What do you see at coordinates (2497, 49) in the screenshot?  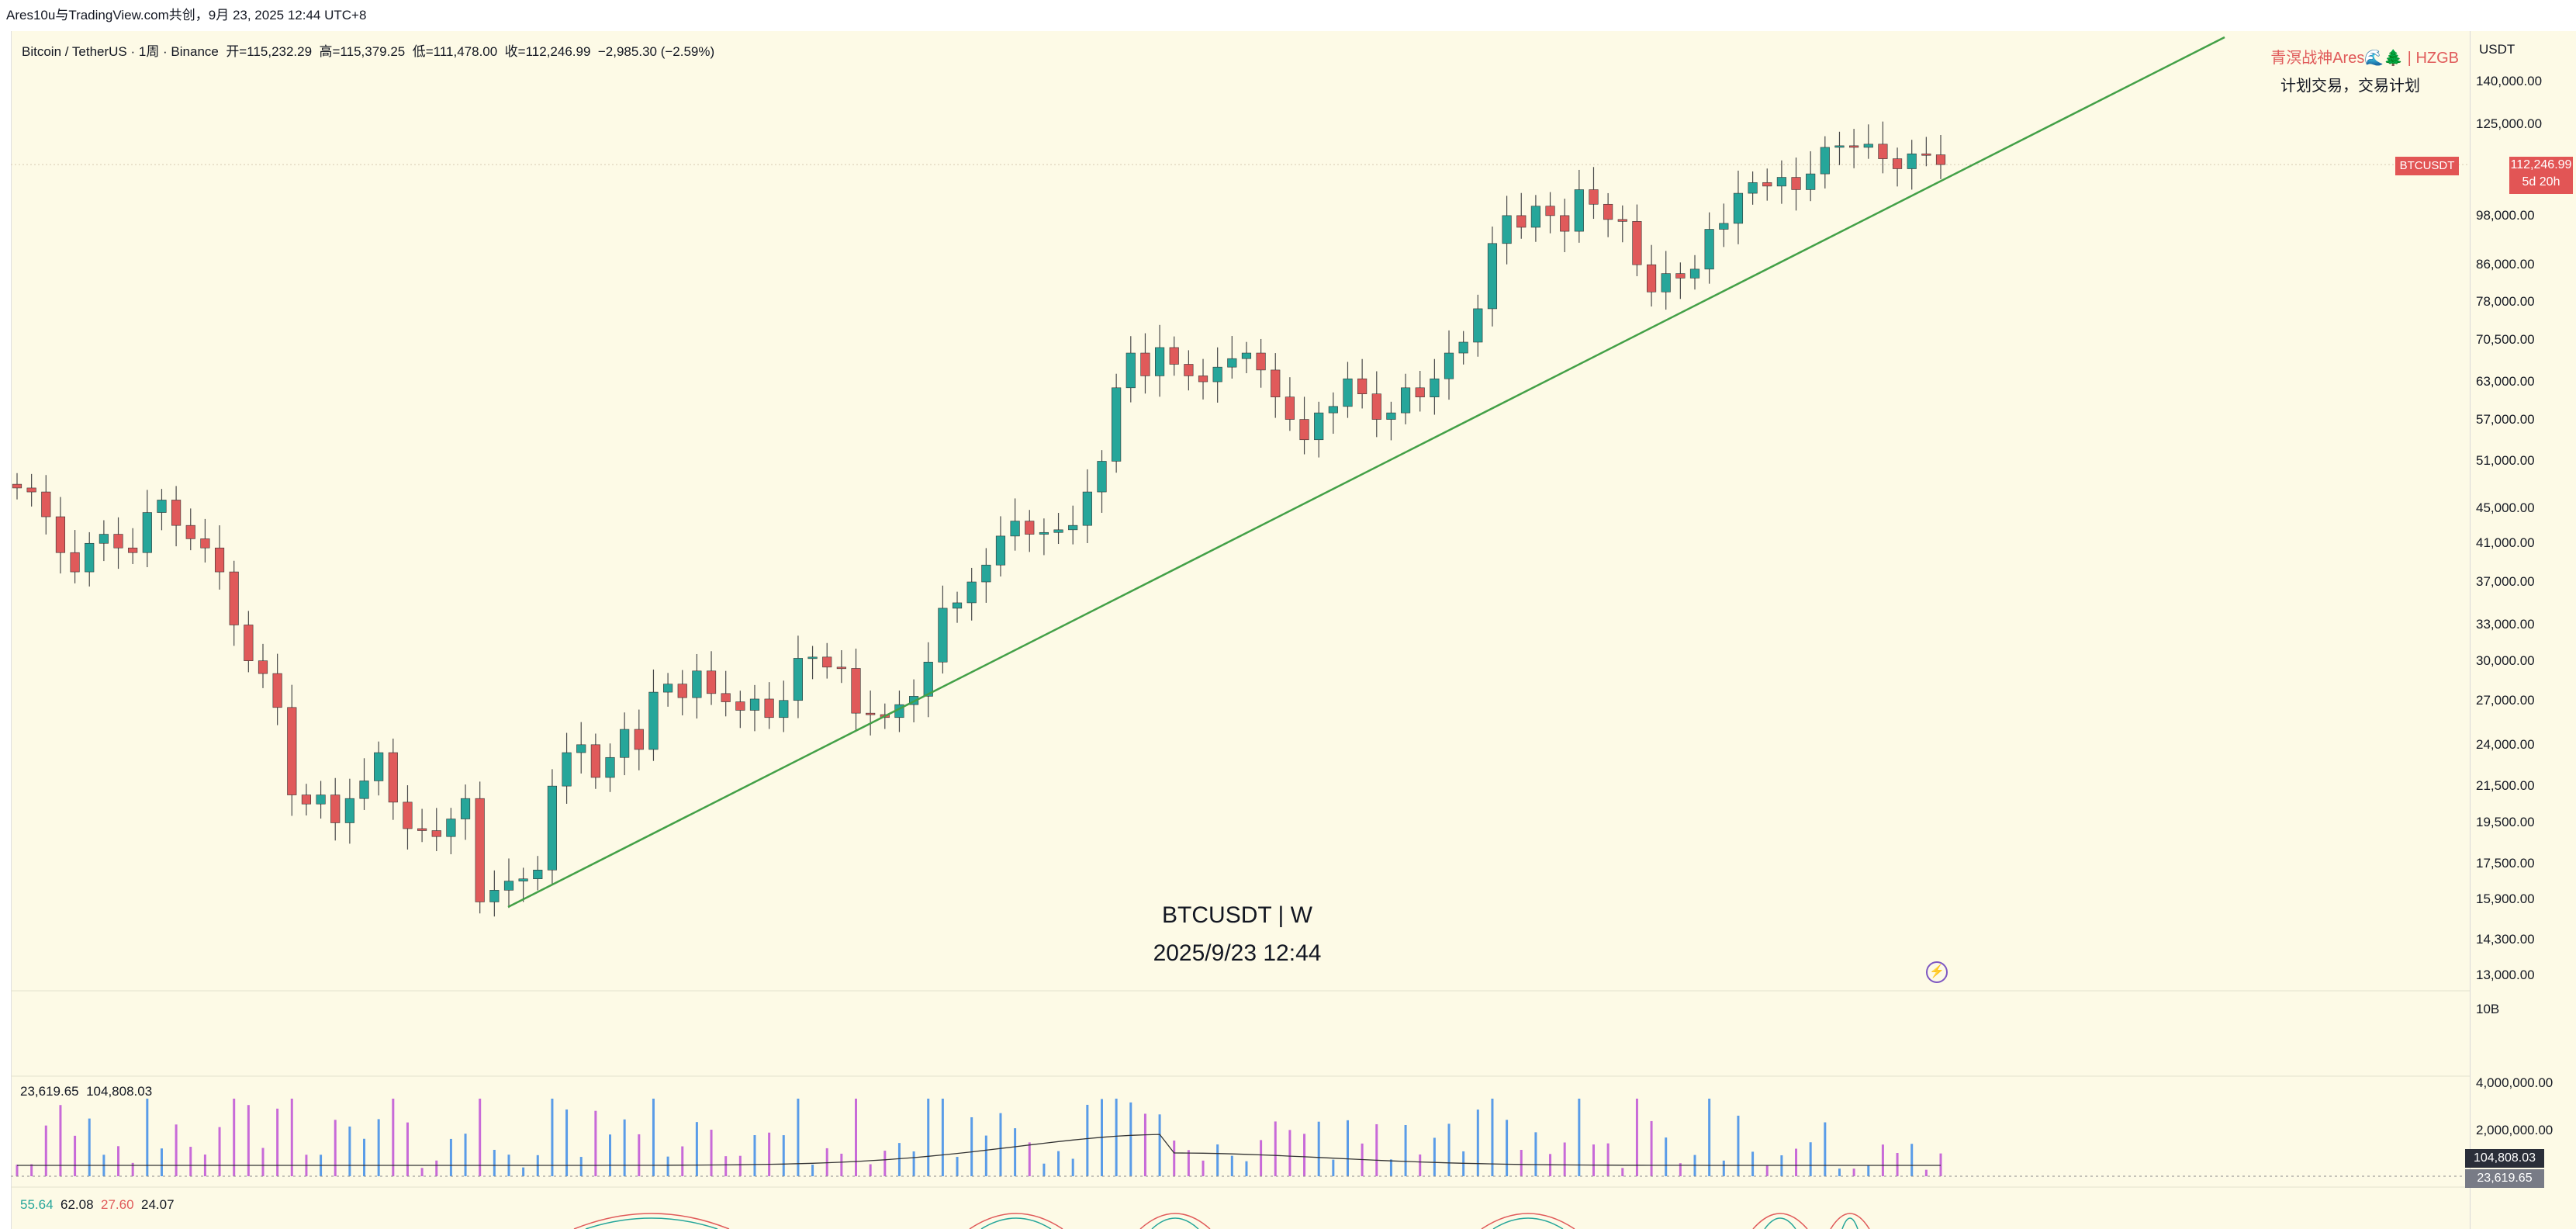 I see `currency-label: USDT` at bounding box center [2497, 49].